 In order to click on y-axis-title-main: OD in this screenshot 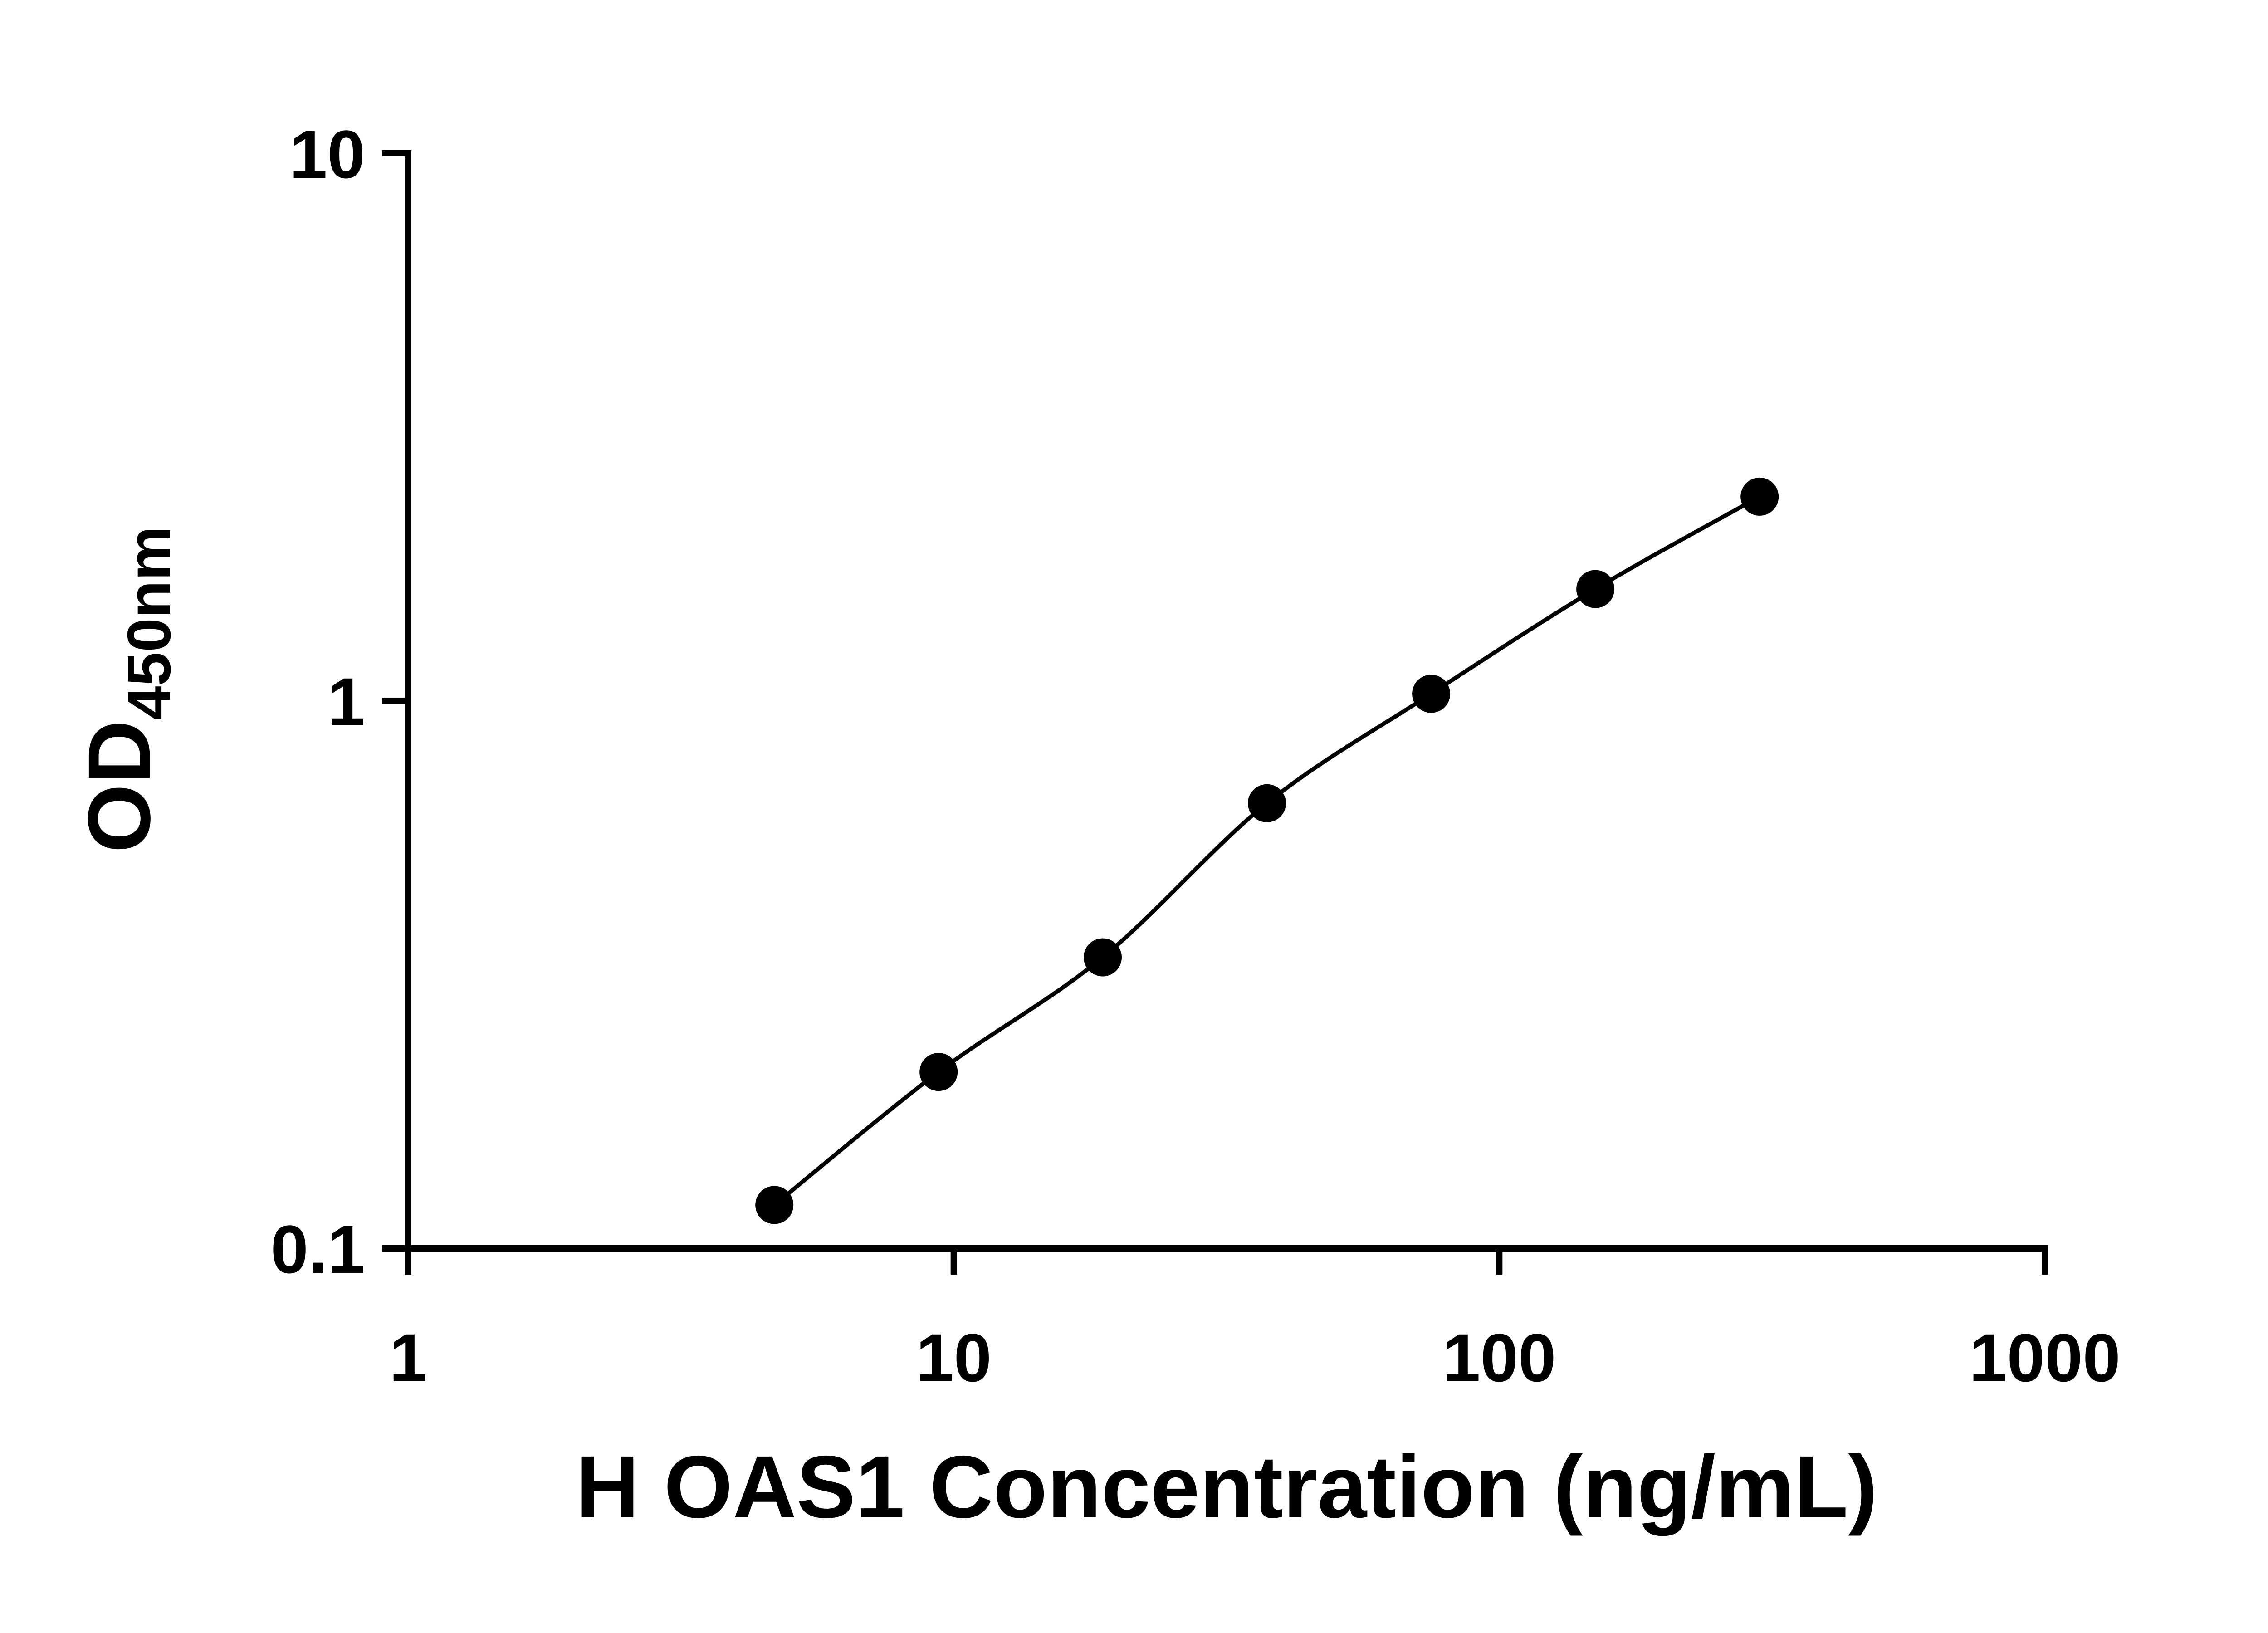, I will do `click(119, 786)`.